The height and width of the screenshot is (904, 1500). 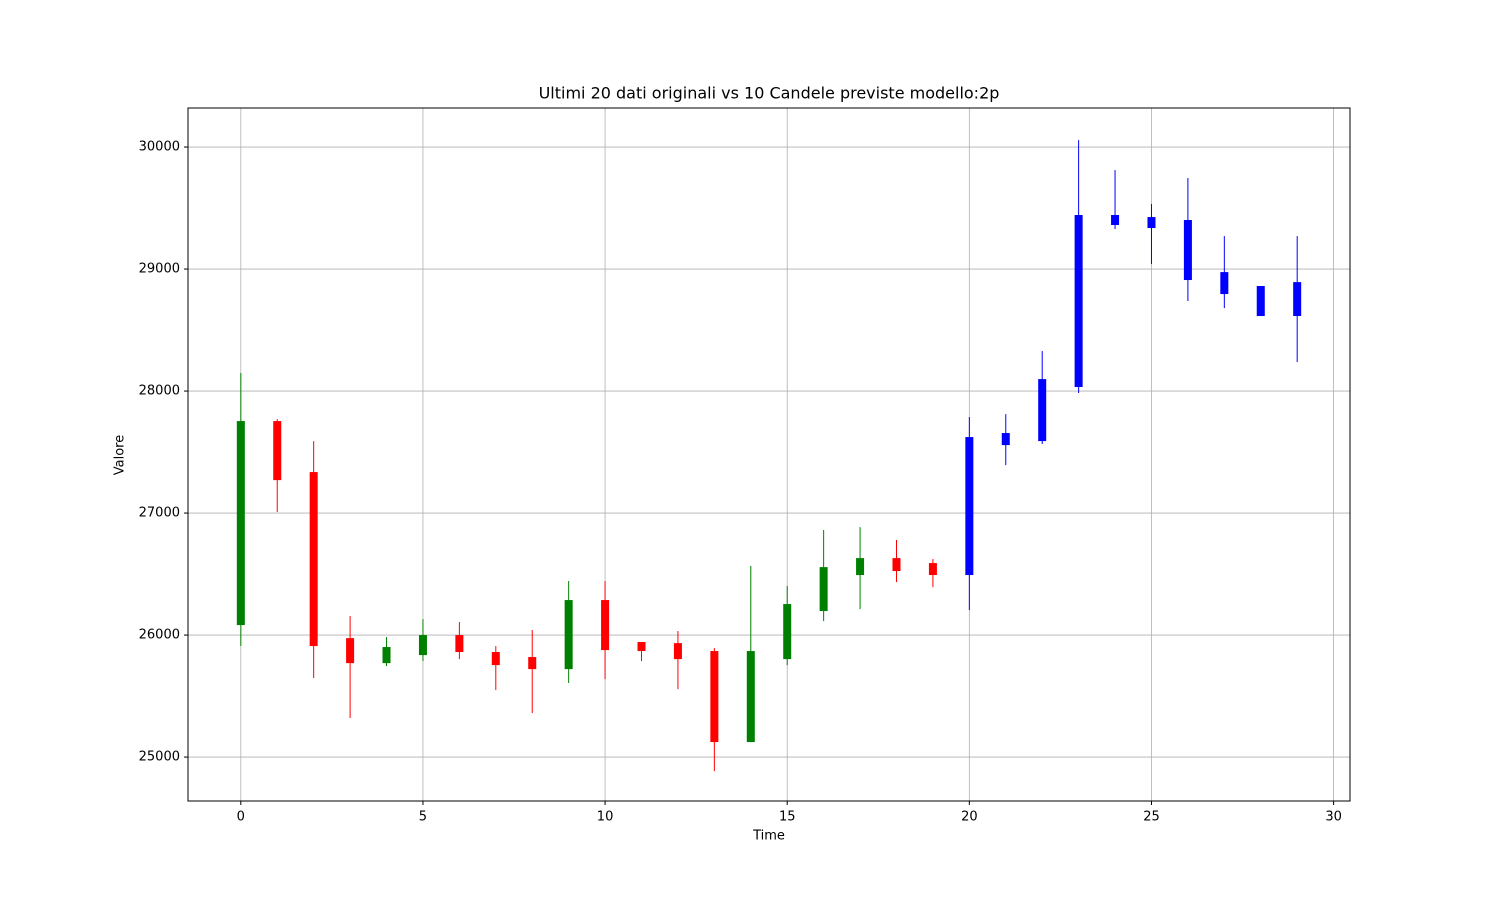 What do you see at coordinates (1333, 817) in the screenshot?
I see `x-tick-label: 30` at bounding box center [1333, 817].